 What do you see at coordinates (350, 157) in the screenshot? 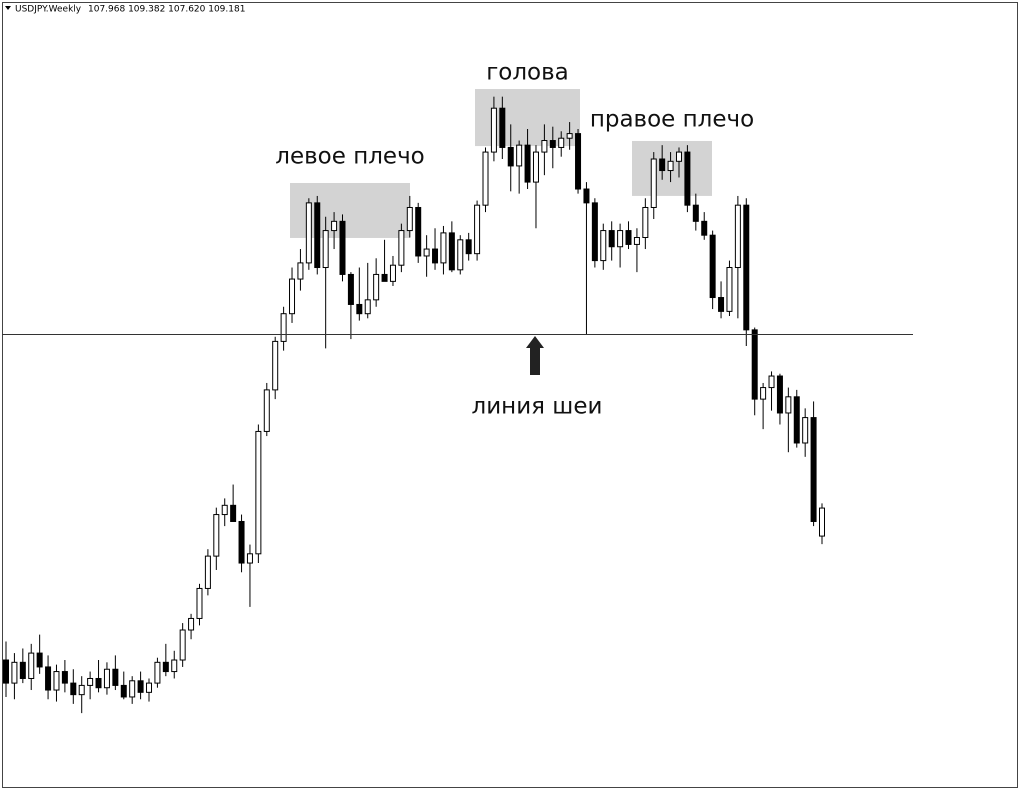
I see `zone-label: левое плечо` at bounding box center [350, 157].